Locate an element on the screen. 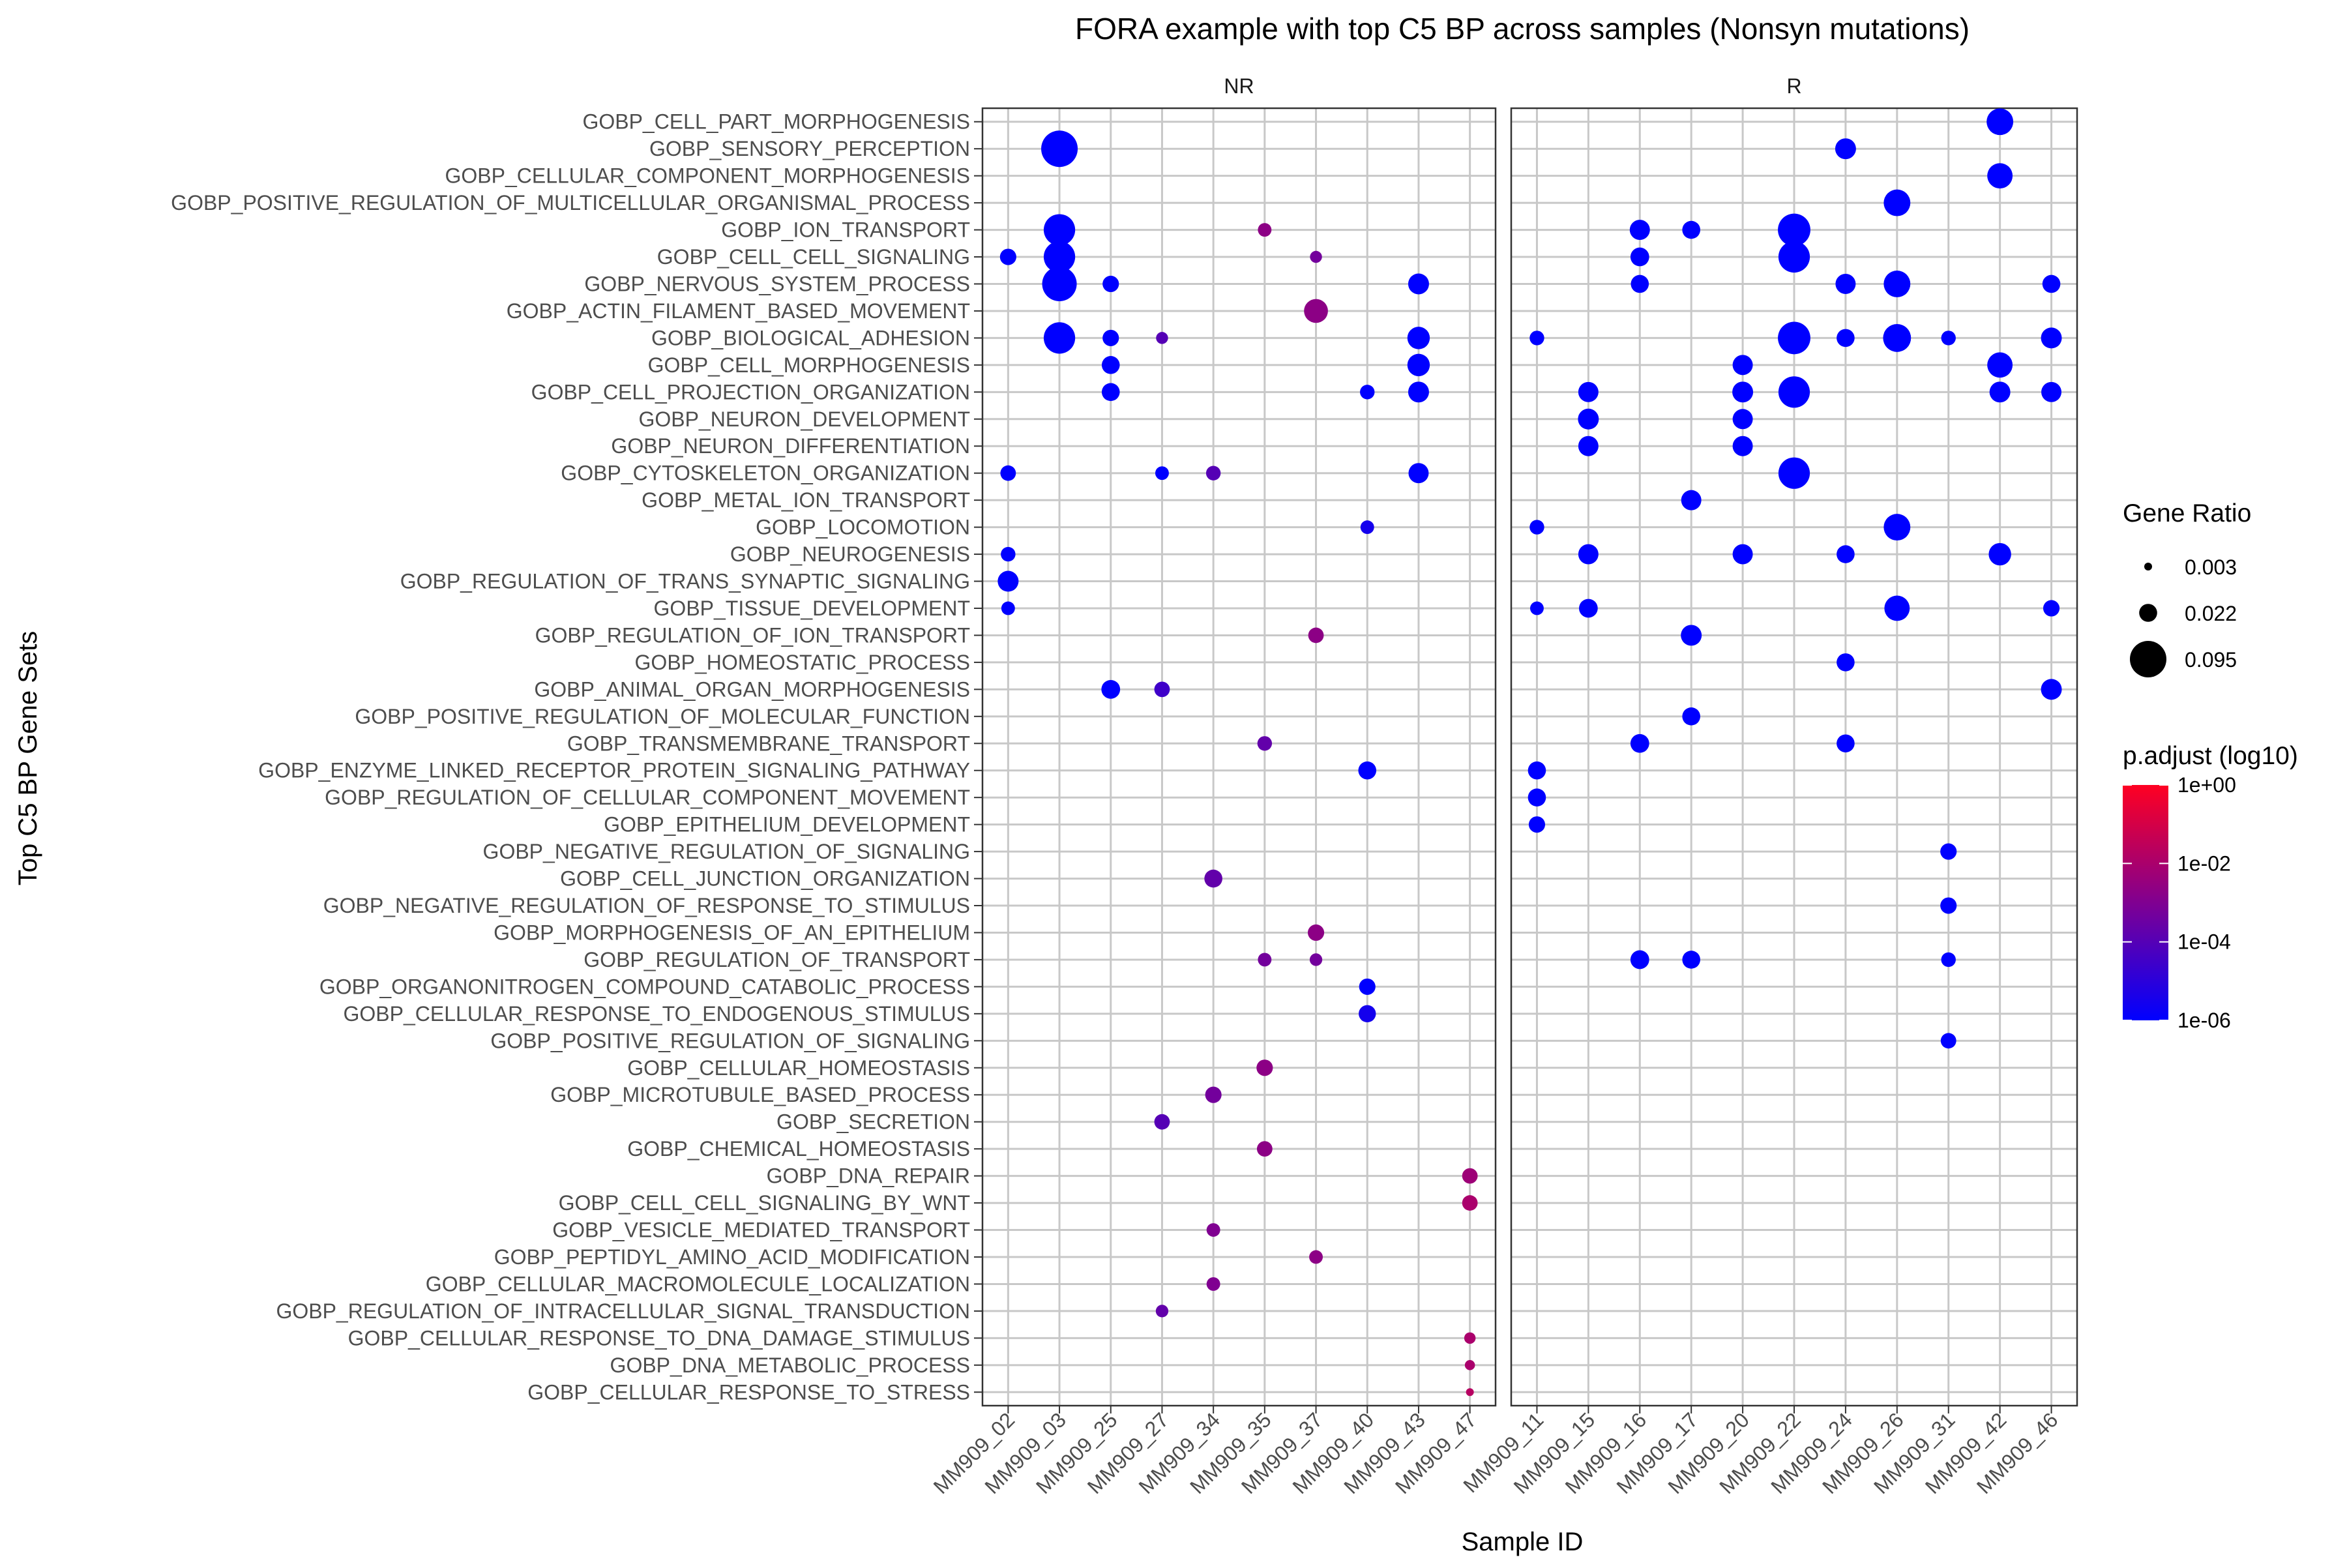  y-tick-label: GOBP_CELLULAR_RESPONSE_TO_STRESS is located at coordinates (749, 1392).